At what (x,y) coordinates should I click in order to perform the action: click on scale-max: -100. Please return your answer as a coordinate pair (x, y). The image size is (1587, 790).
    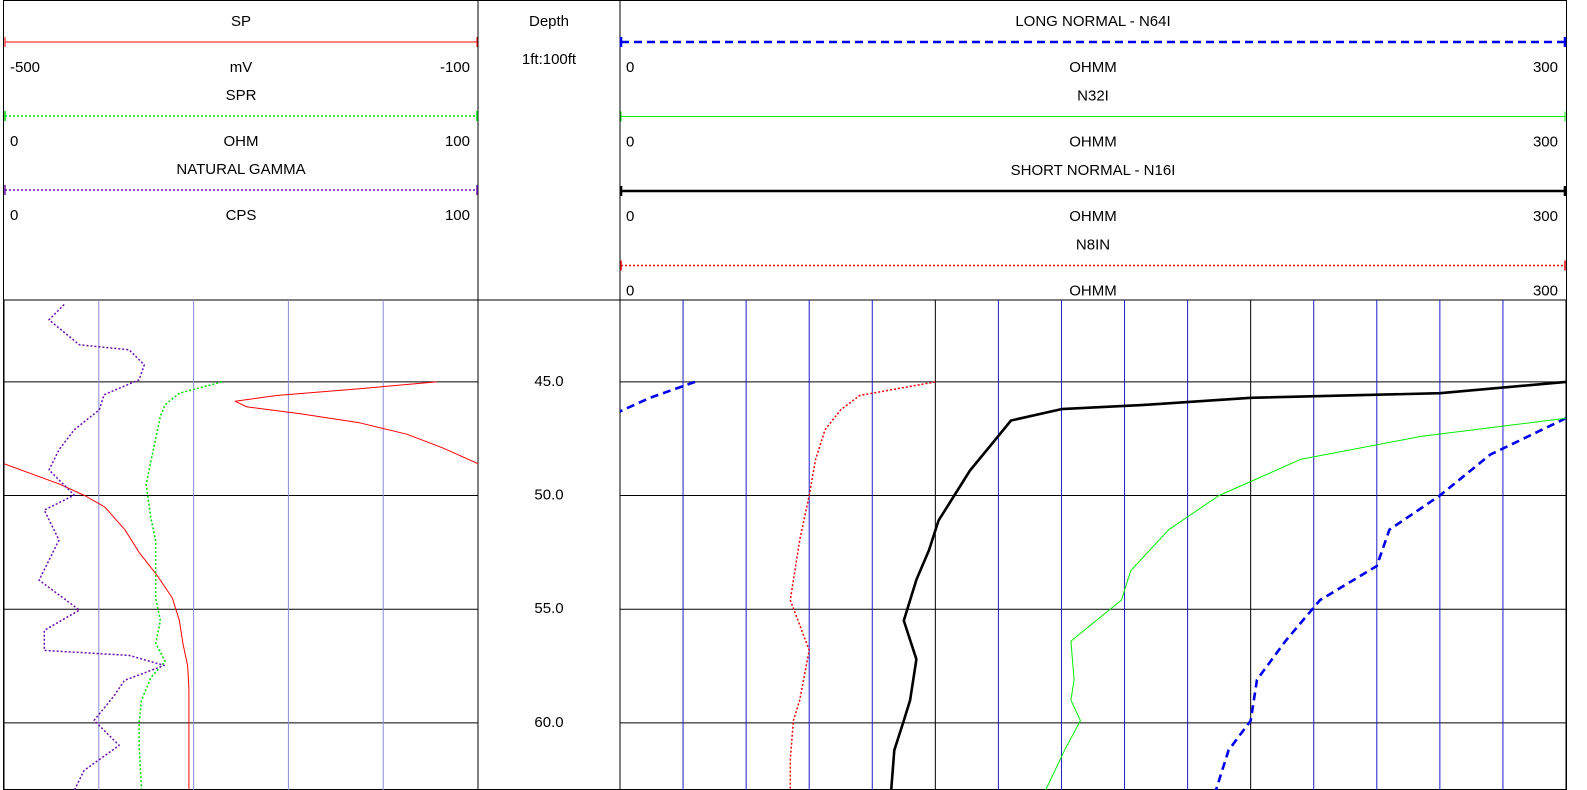
    Looking at the image, I should click on (455, 67).